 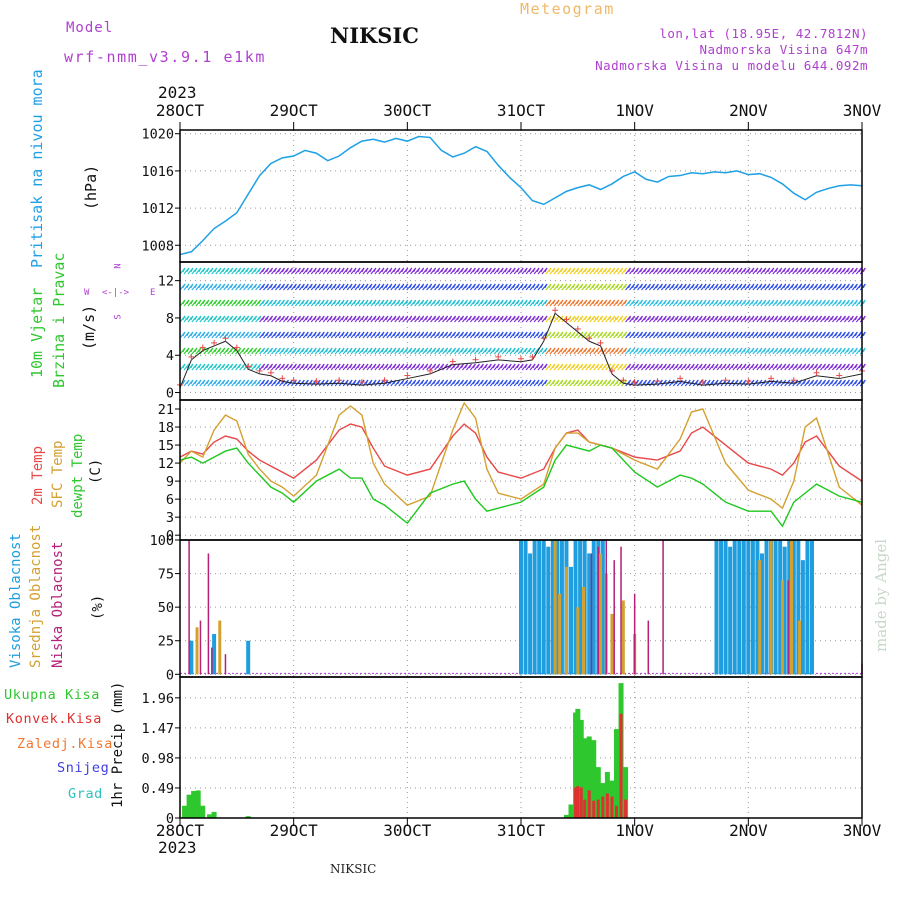 I want to click on y-tick-label: 50, so click(x=166, y=608).